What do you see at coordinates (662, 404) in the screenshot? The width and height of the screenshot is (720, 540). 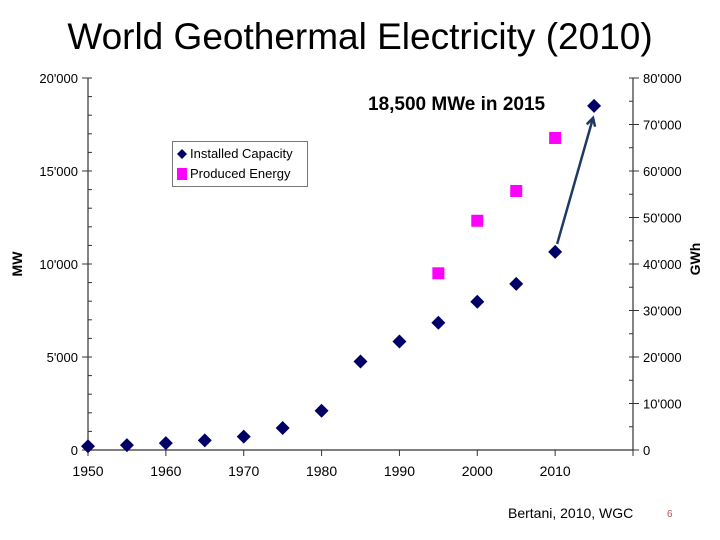 I see `y2-tick-label: 10'000` at bounding box center [662, 404].